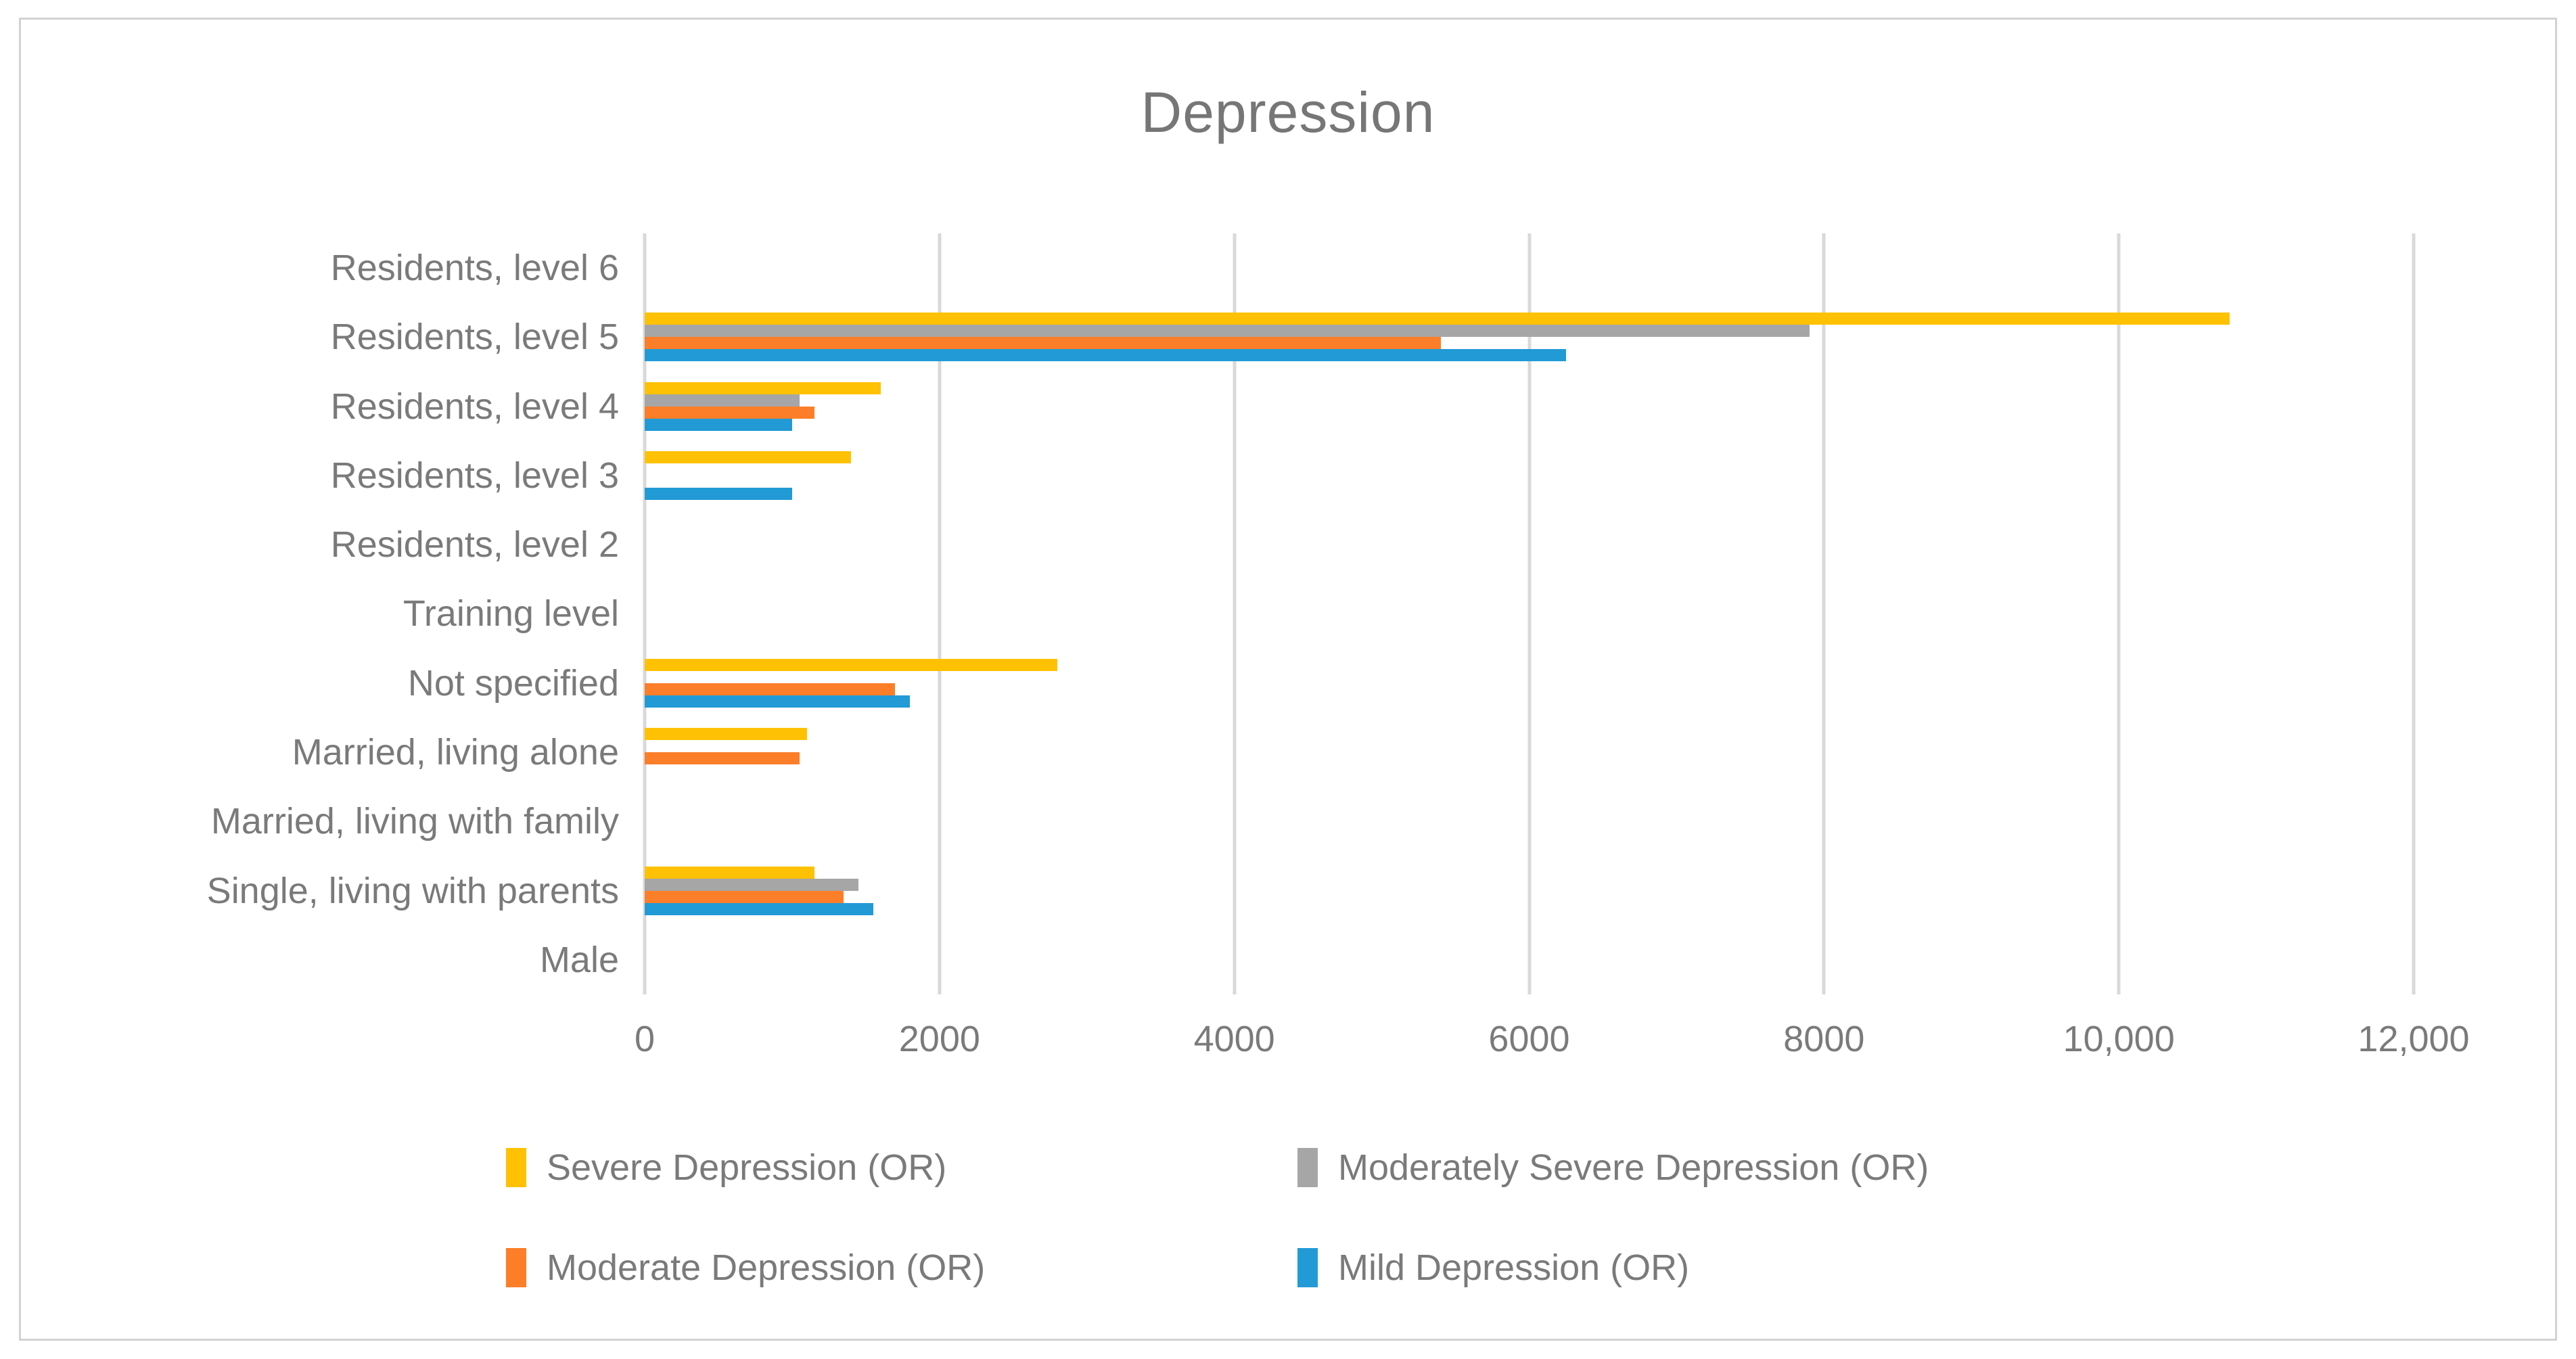 This screenshot has width=2576, height=1359. What do you see at coordinates (1824, 1039) in the screenshot?
I see `x-tick-label-8000: 8000` at bounding box center [1824, 1039].